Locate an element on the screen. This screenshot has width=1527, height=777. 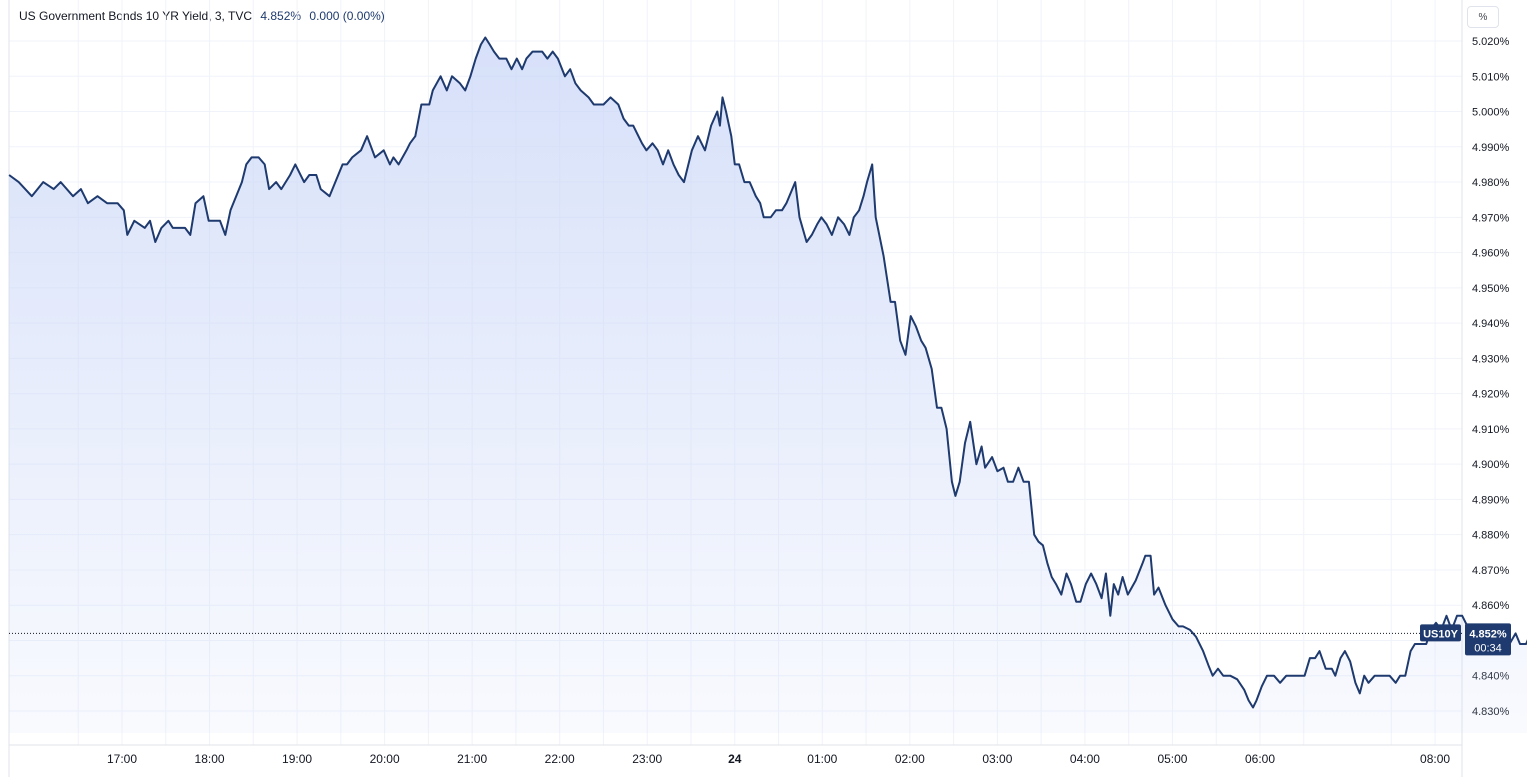
x-tick-label: 04:00 is located at coordinates (1085, 759).